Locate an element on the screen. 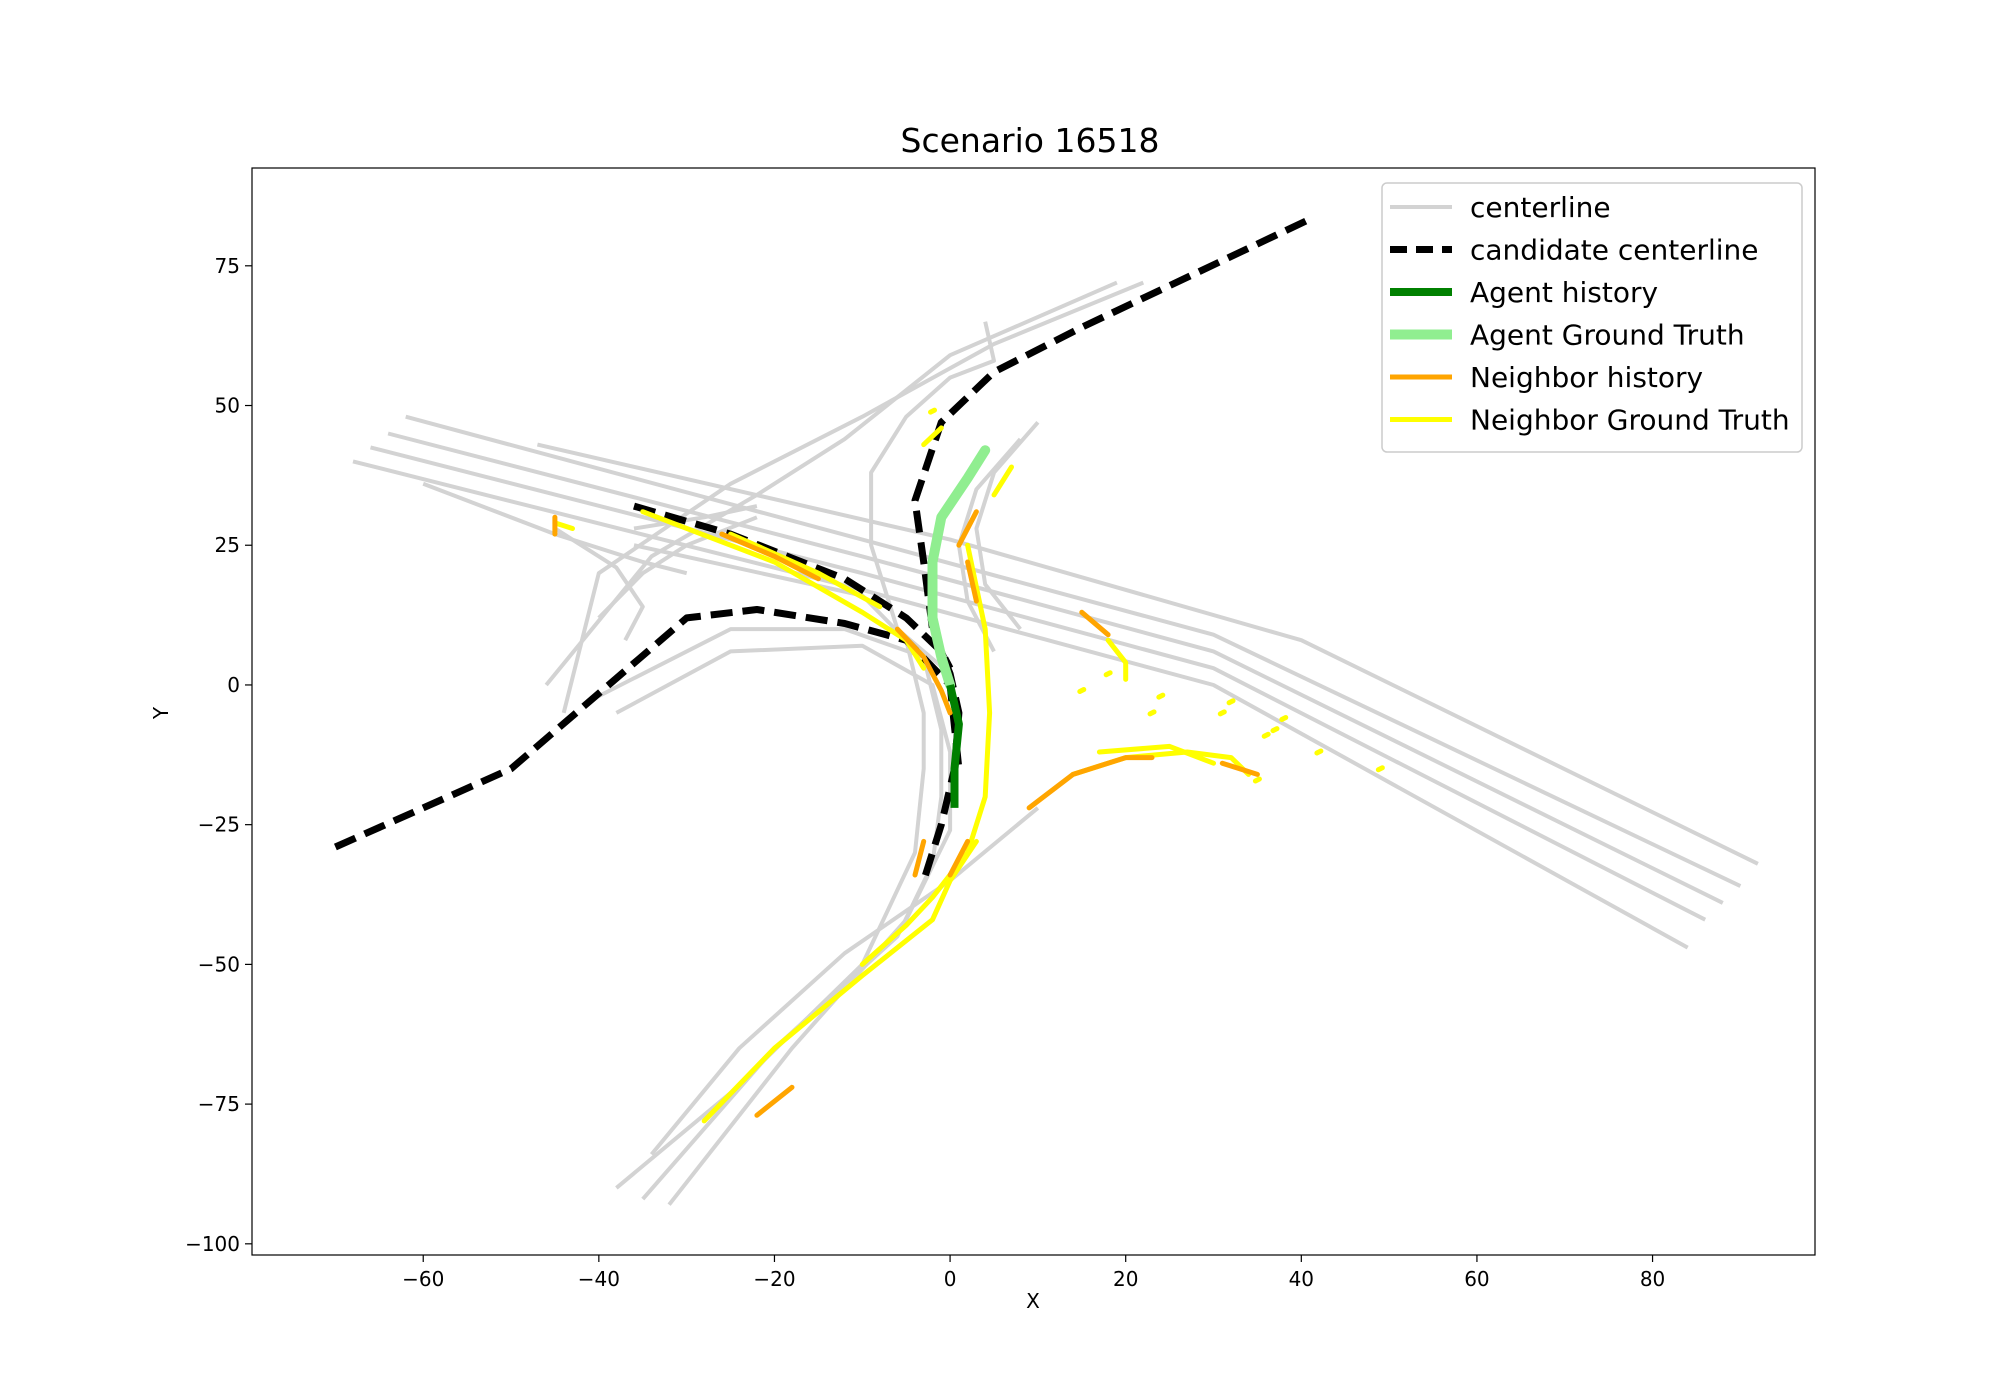 Image resolution: width=2000 pixels, height=1400 pixels. y-tick-label: −50 is located at coordinates (219, 964).